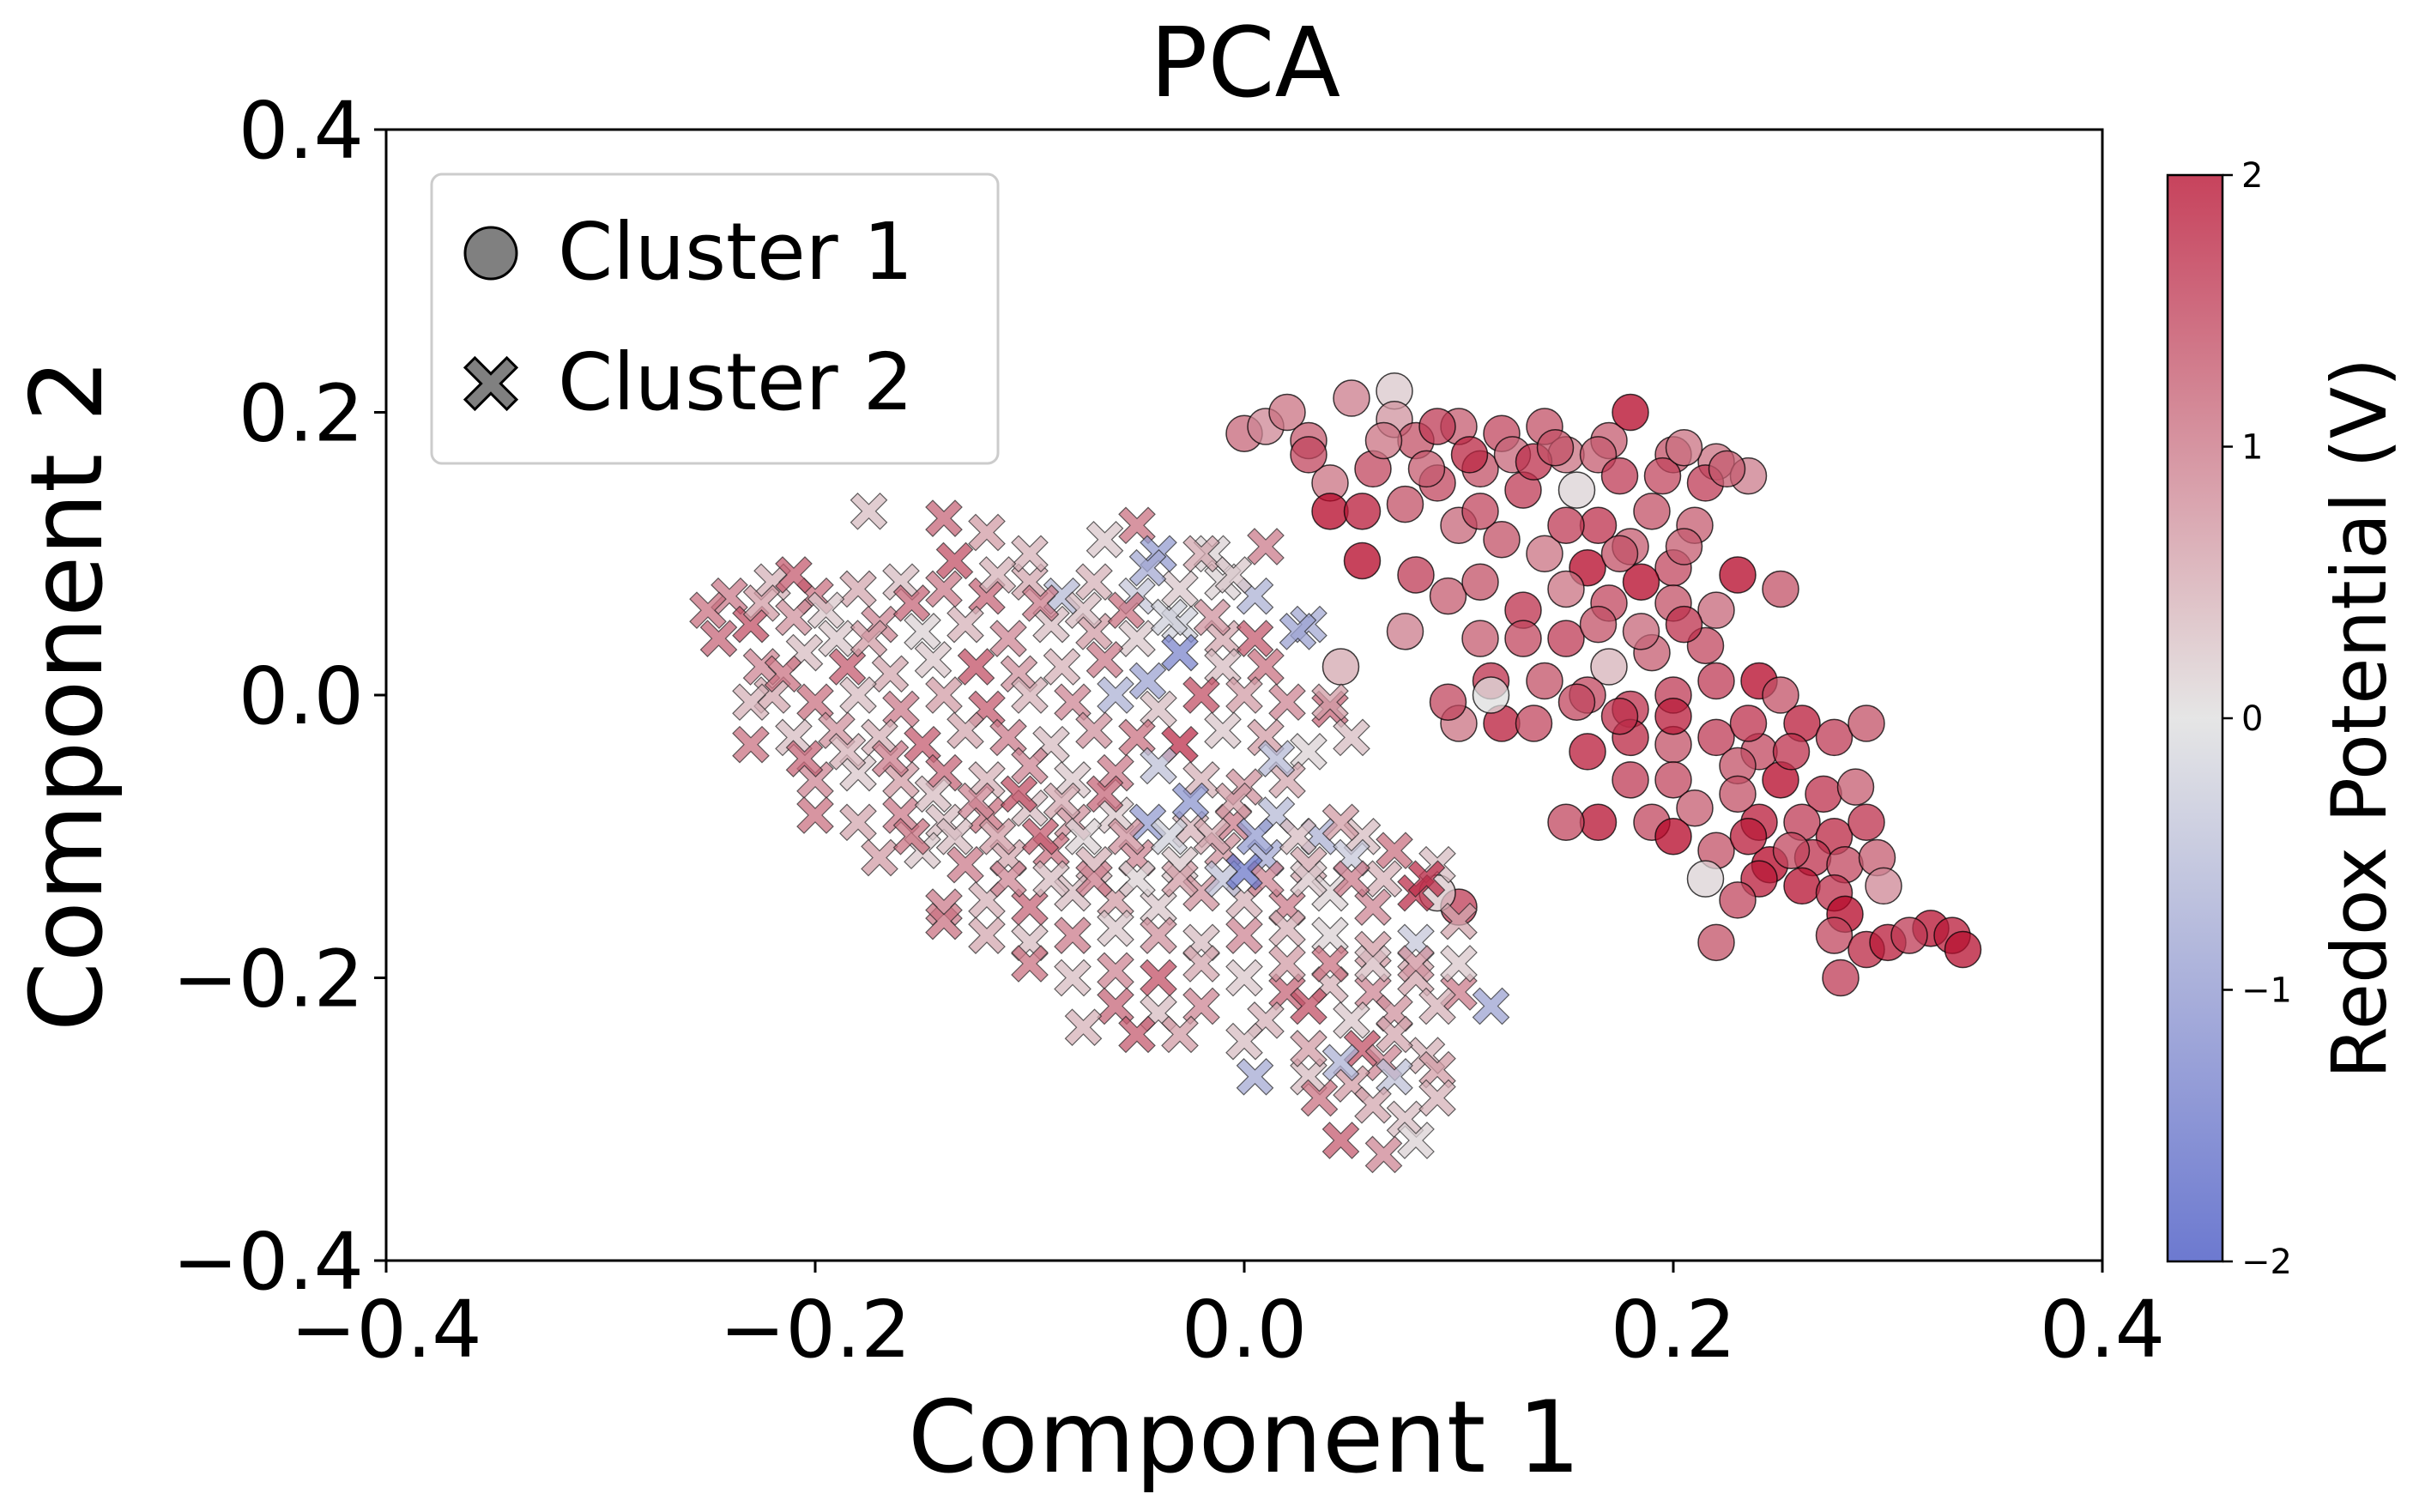 This screenshot has height=1512, width=2413. Describe the element at coordinates (2266, 991) in the screenshot. I see `colorbar-tick-label: −1` at that location.